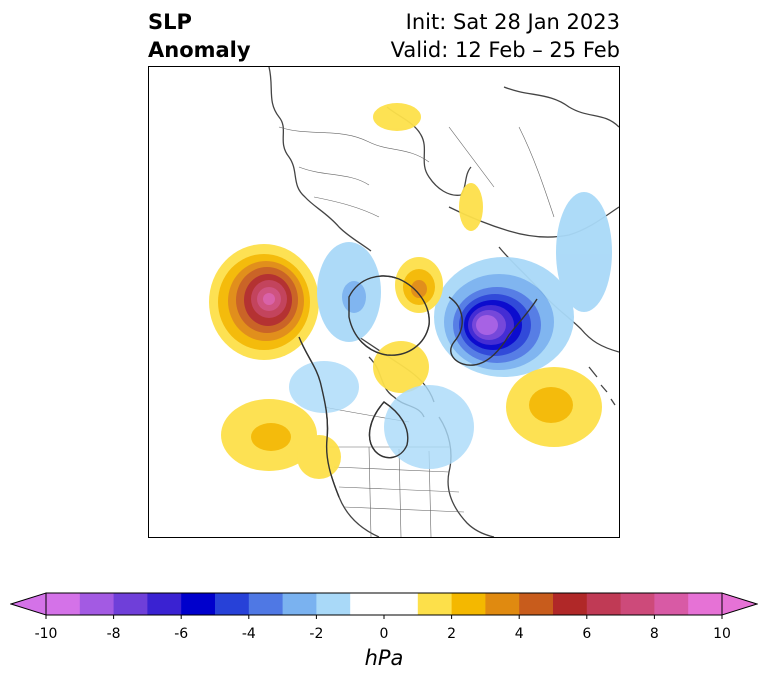  What do you see at coordinates (199, 50) in the screenshot?
I see `title-line-2: Anomaly` at bounding box center [199, 50].